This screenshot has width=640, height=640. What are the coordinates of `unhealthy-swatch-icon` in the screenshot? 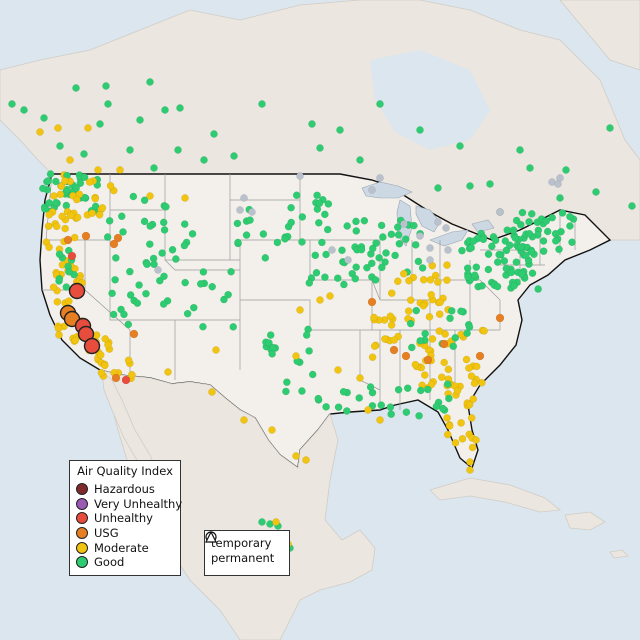 It's located at (82, 518).